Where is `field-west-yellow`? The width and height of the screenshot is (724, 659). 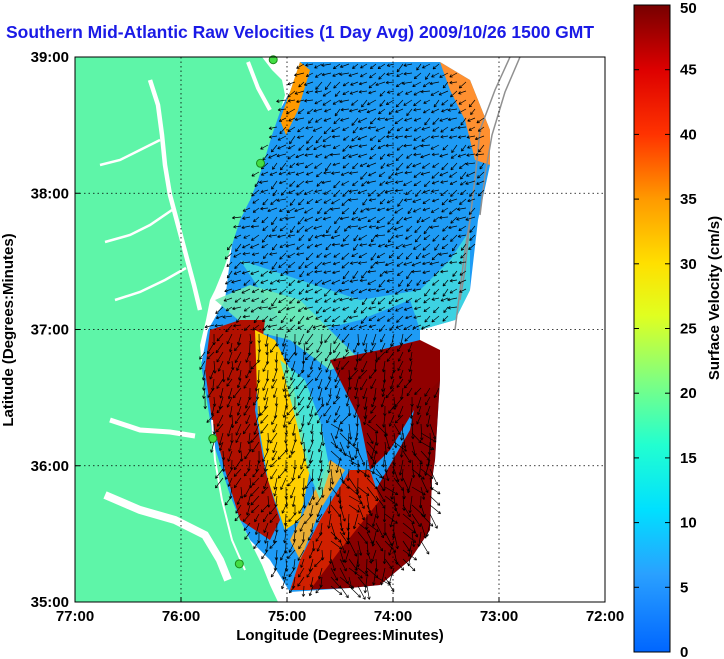 field-west-yellow is located at coordinates (282, 430).